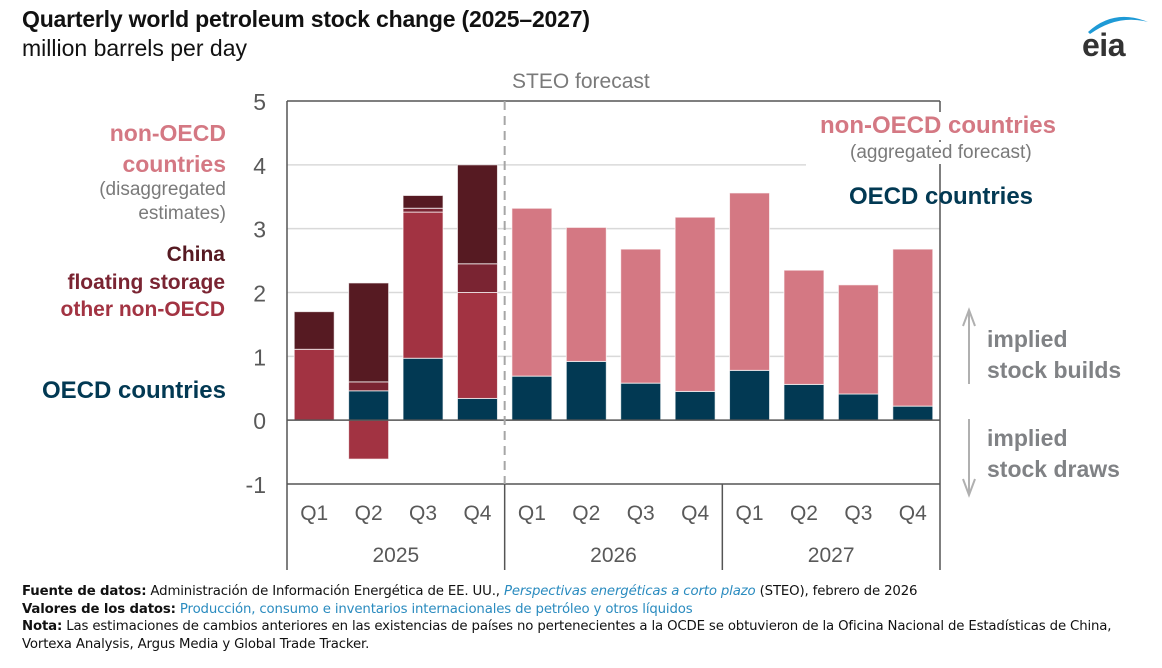 The image size is (1162, 668). I want to click on eia-logo: eia, so click(1115, 39).